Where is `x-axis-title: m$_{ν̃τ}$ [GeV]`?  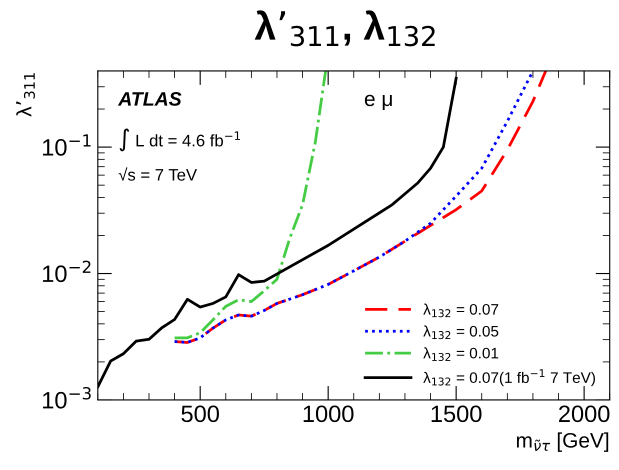 x-axis-title: m$_{ν̃τ}$ [GeV] is located at coordinates (562, 442).